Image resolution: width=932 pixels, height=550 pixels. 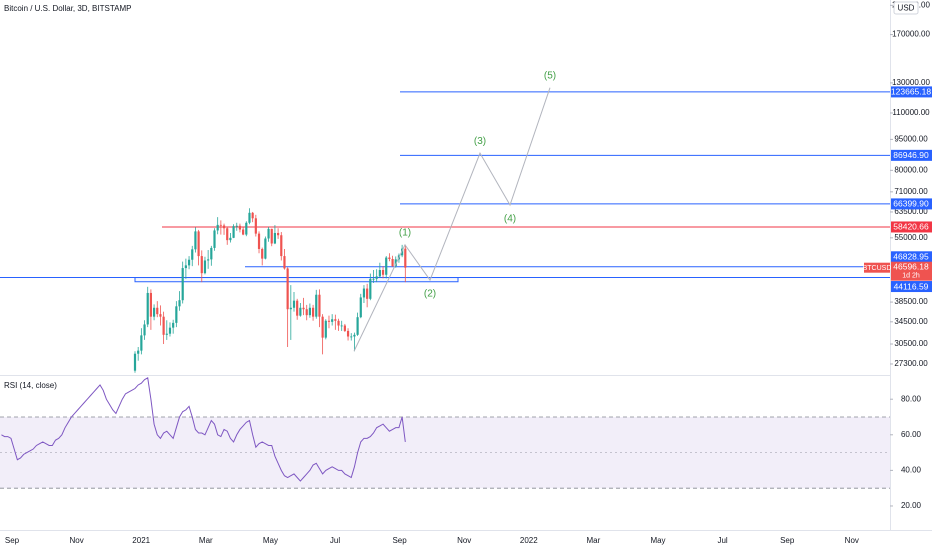 What do you see at coordinates (911, 155) in the screenshot?
I see `level-tag-label: 86946.90` at bounding box center [911, 155].